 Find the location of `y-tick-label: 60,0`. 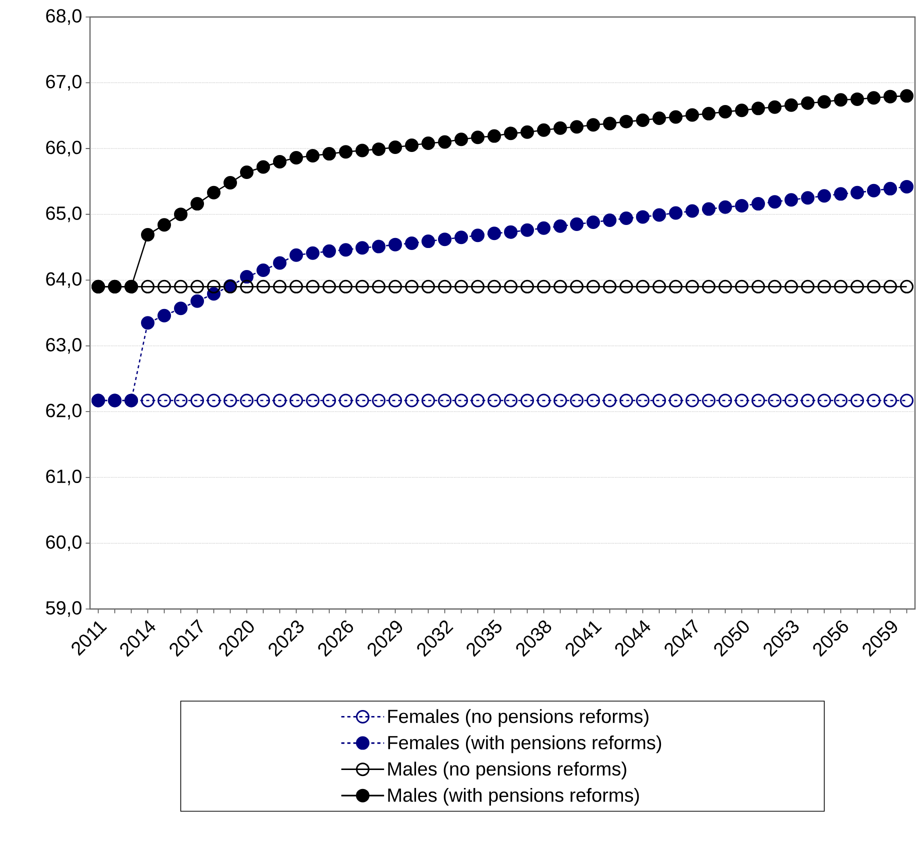

y-tick-label: 60,0 is located at coordinates (64, 543).